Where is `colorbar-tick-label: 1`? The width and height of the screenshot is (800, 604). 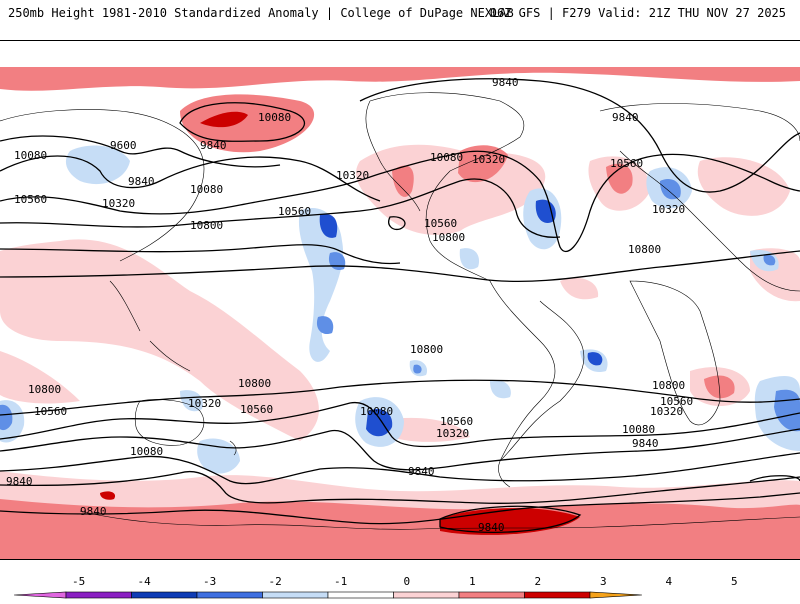 colorbar-tick-label: 1 is located at coordinates (472, 581).